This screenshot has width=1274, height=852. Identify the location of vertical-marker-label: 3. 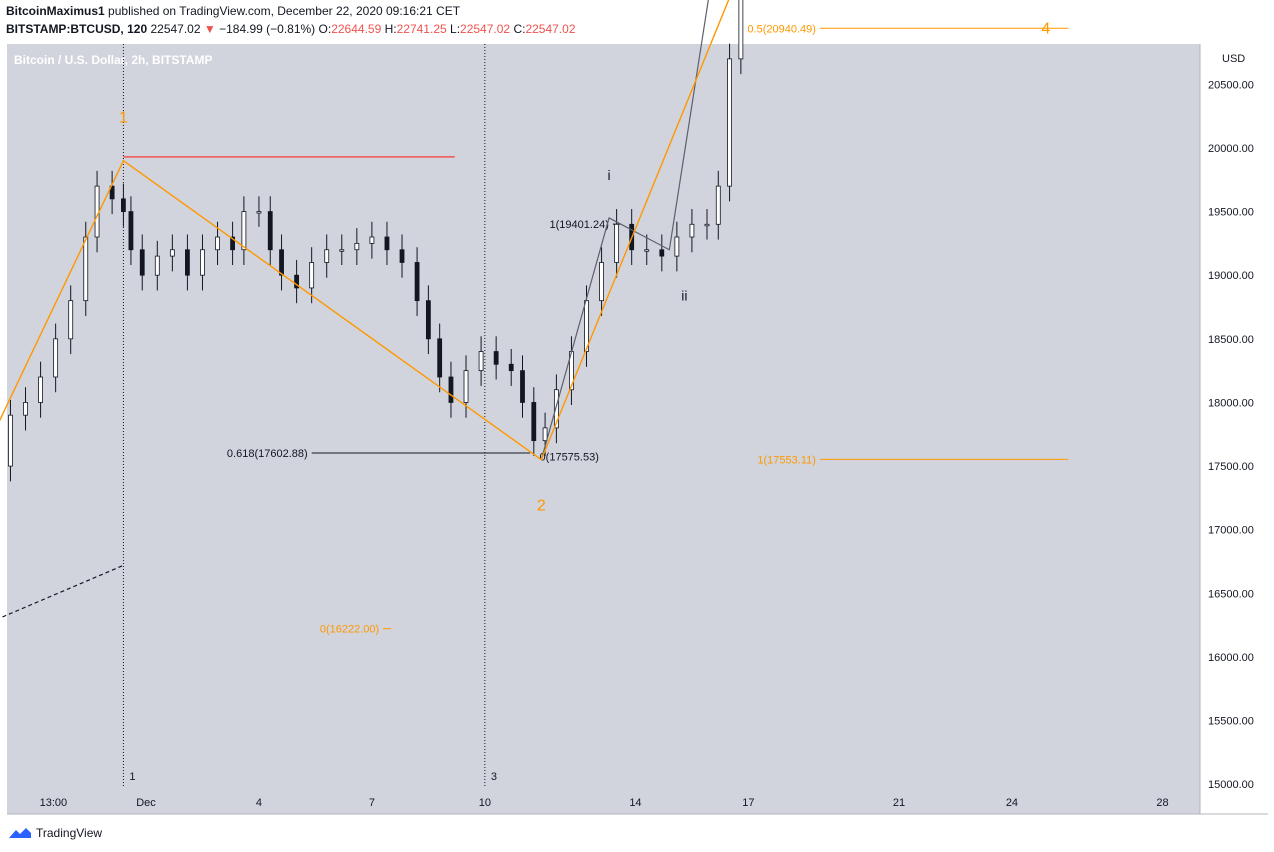
(494, 777).